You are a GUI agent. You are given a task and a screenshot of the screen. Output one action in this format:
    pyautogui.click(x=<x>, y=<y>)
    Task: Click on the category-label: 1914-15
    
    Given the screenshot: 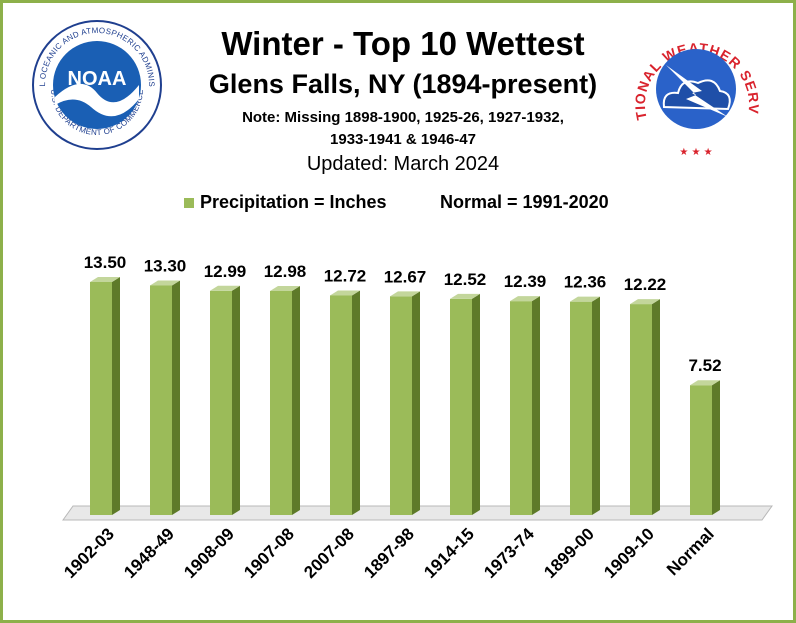 What is the action you would take?
    pyautogui.click(x=449, y=553)
    